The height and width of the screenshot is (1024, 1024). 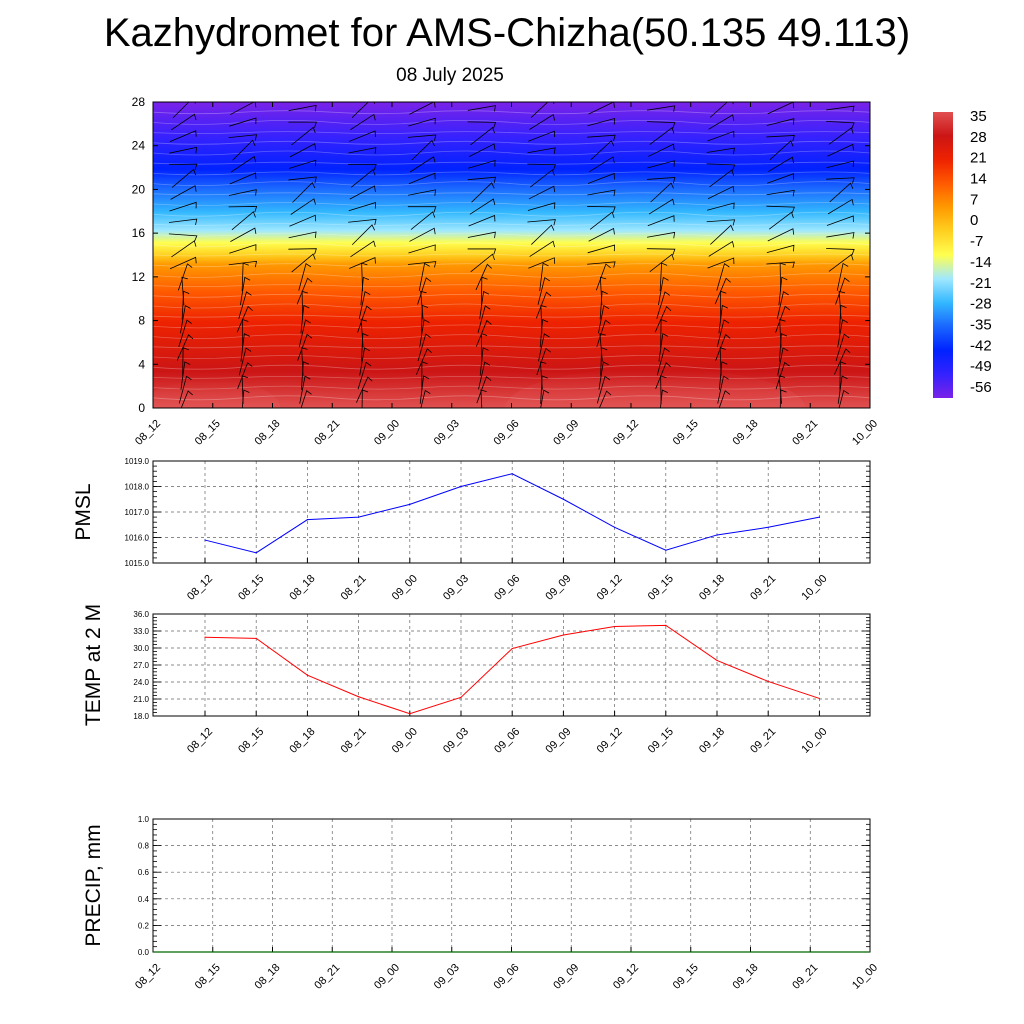 What do you see at coordinates (978, 158) in the screenshot?
I see `colorbar-label: 21` at bounding box center [978, 158].